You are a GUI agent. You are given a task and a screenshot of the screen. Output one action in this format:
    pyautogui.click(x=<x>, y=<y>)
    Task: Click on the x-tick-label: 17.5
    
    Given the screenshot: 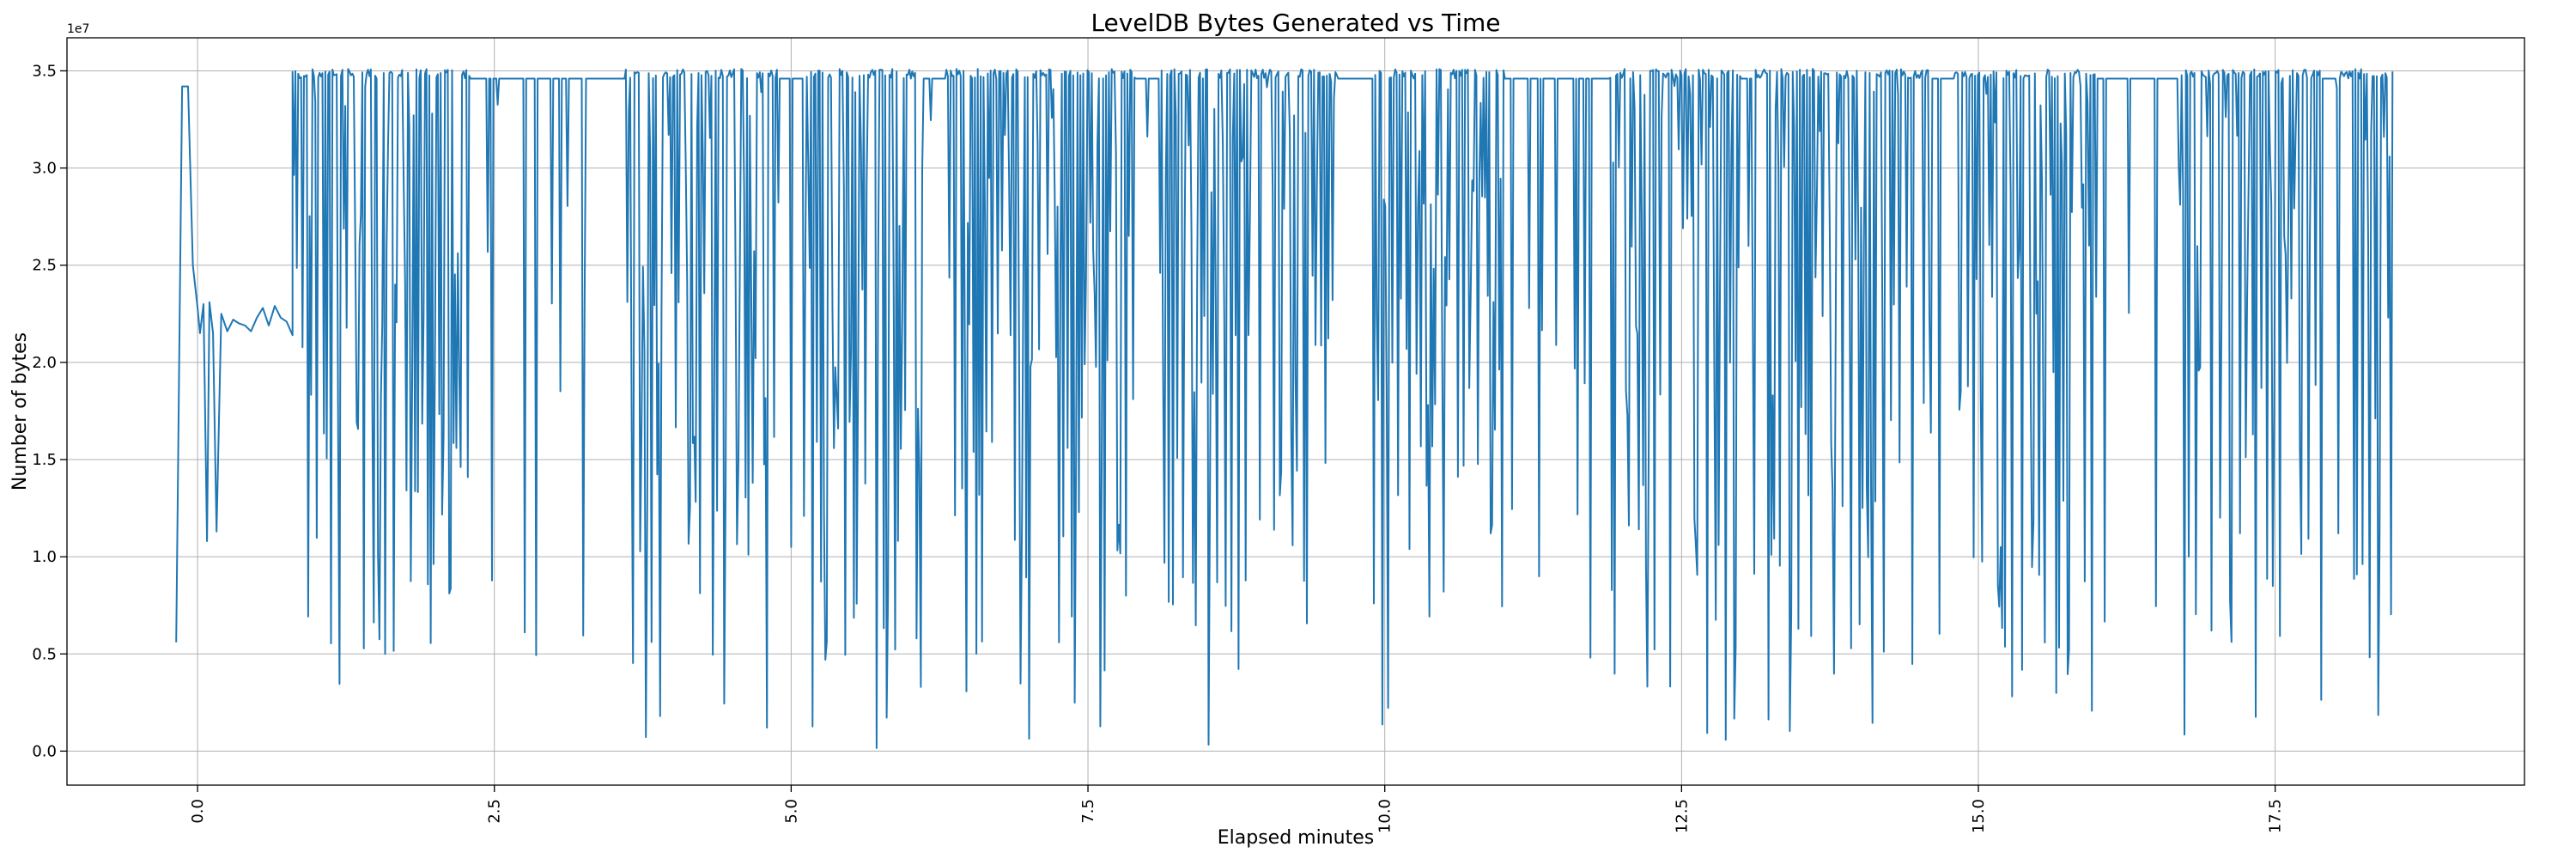 What is the action you would take?
    pyautogui.click(x=2276, y=816)
    